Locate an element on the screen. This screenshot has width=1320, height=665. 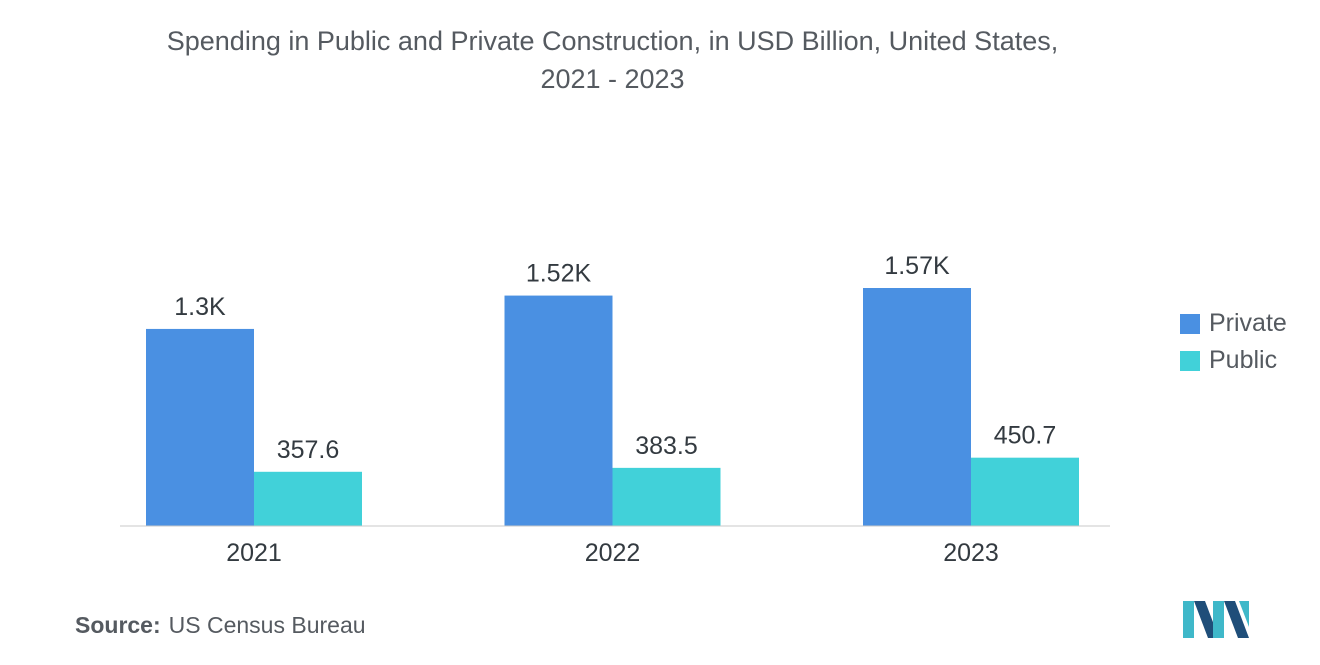
data-label-private-2023: 1.57K is located at coordinates (917, 266).